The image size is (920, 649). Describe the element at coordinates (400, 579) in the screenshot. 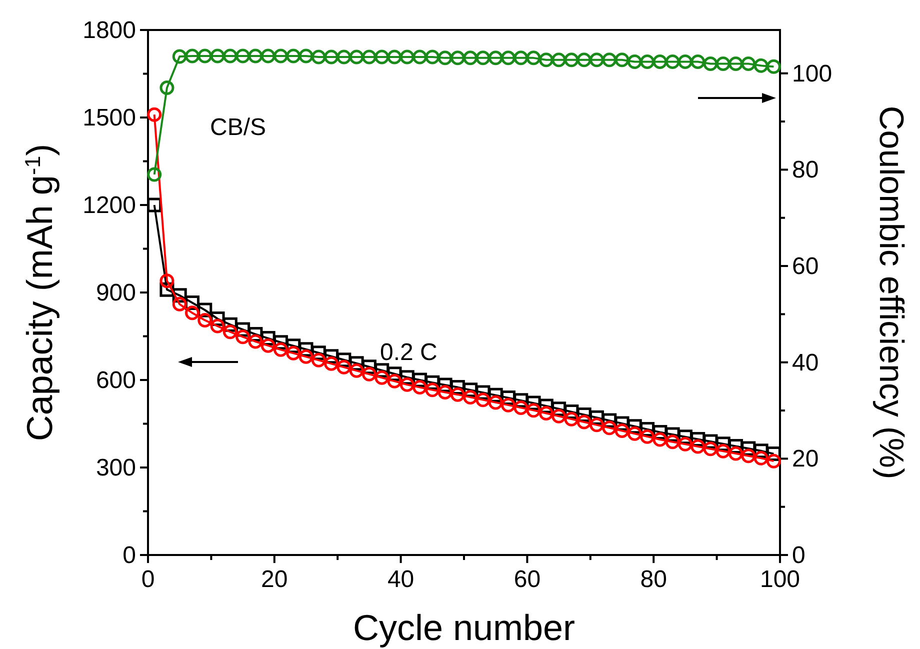

I see `x-tick-label: 40` at that location.